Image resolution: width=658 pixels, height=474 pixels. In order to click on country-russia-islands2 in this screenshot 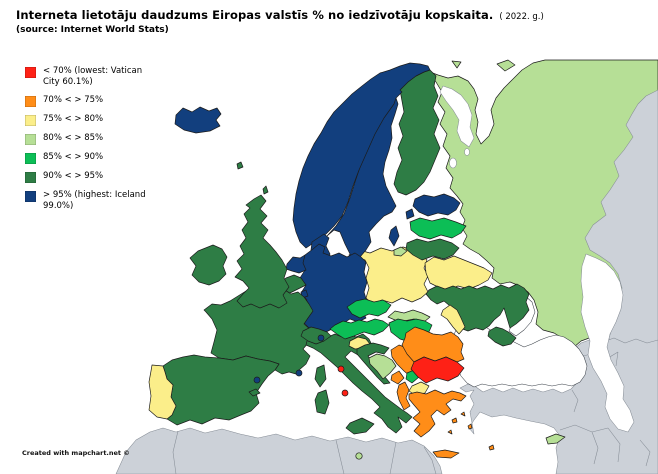, I will do `click(456, 64)`.